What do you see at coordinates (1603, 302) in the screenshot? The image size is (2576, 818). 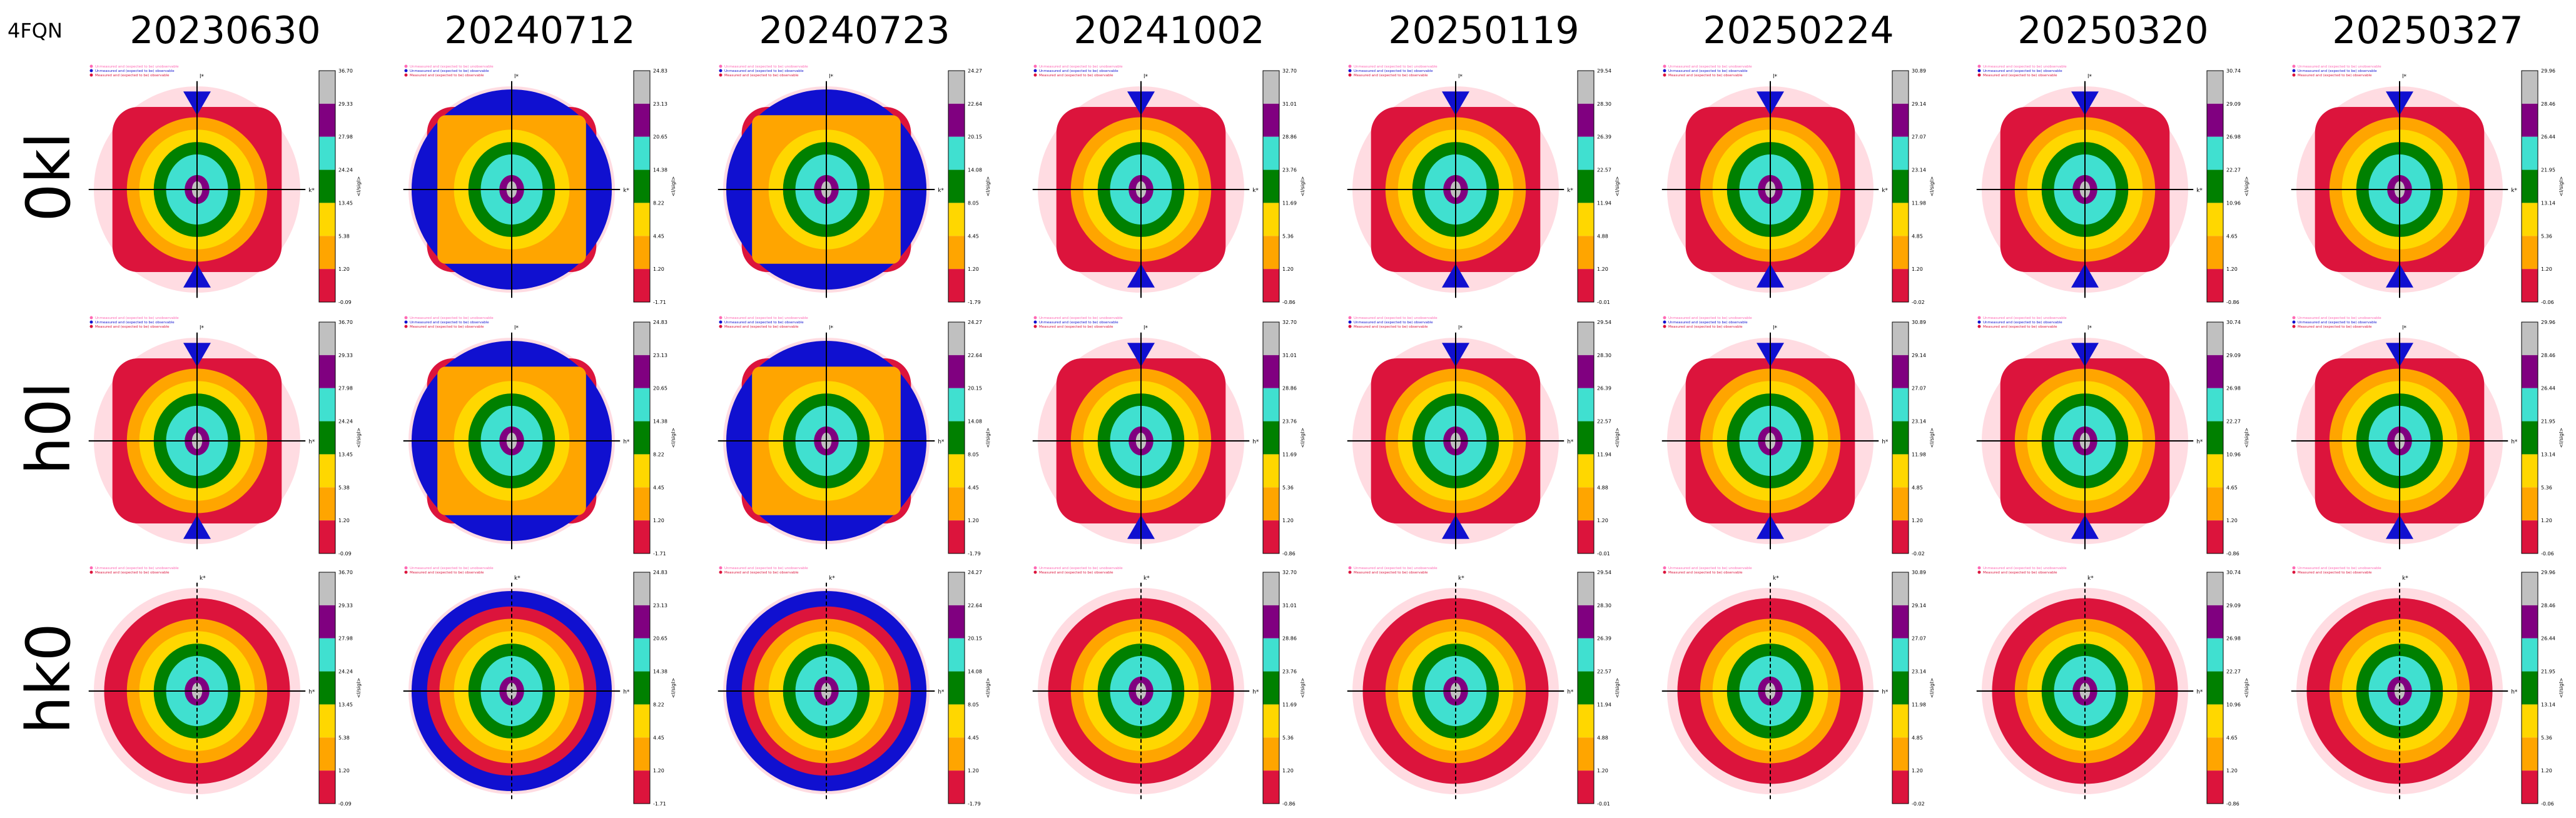 I see `colorbar-tick-label: -0.01` at bounding box center [1603, 302].